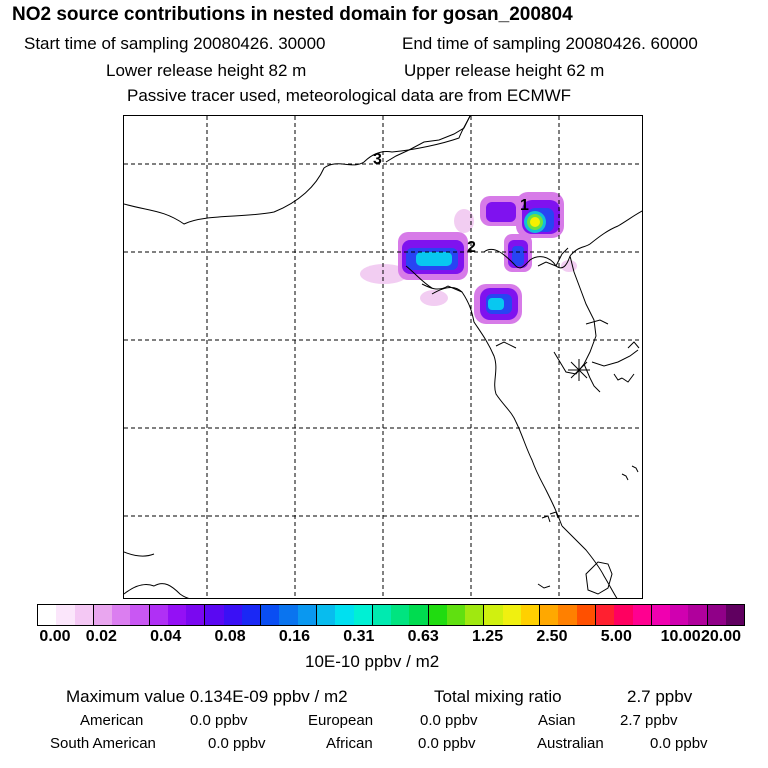  Describe the element at coordinates (206, 70) in the screenshot. I see `lower-release-label: Lower release height 82 m` at that location.